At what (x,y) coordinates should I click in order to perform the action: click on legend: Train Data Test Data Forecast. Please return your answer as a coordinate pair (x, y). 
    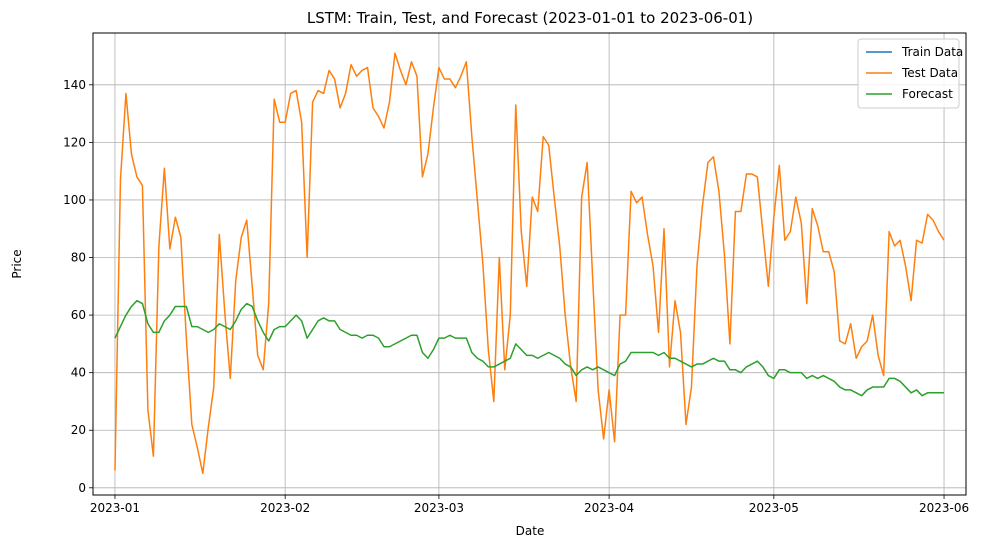
    Looking at the image, I should click on (910, 73).